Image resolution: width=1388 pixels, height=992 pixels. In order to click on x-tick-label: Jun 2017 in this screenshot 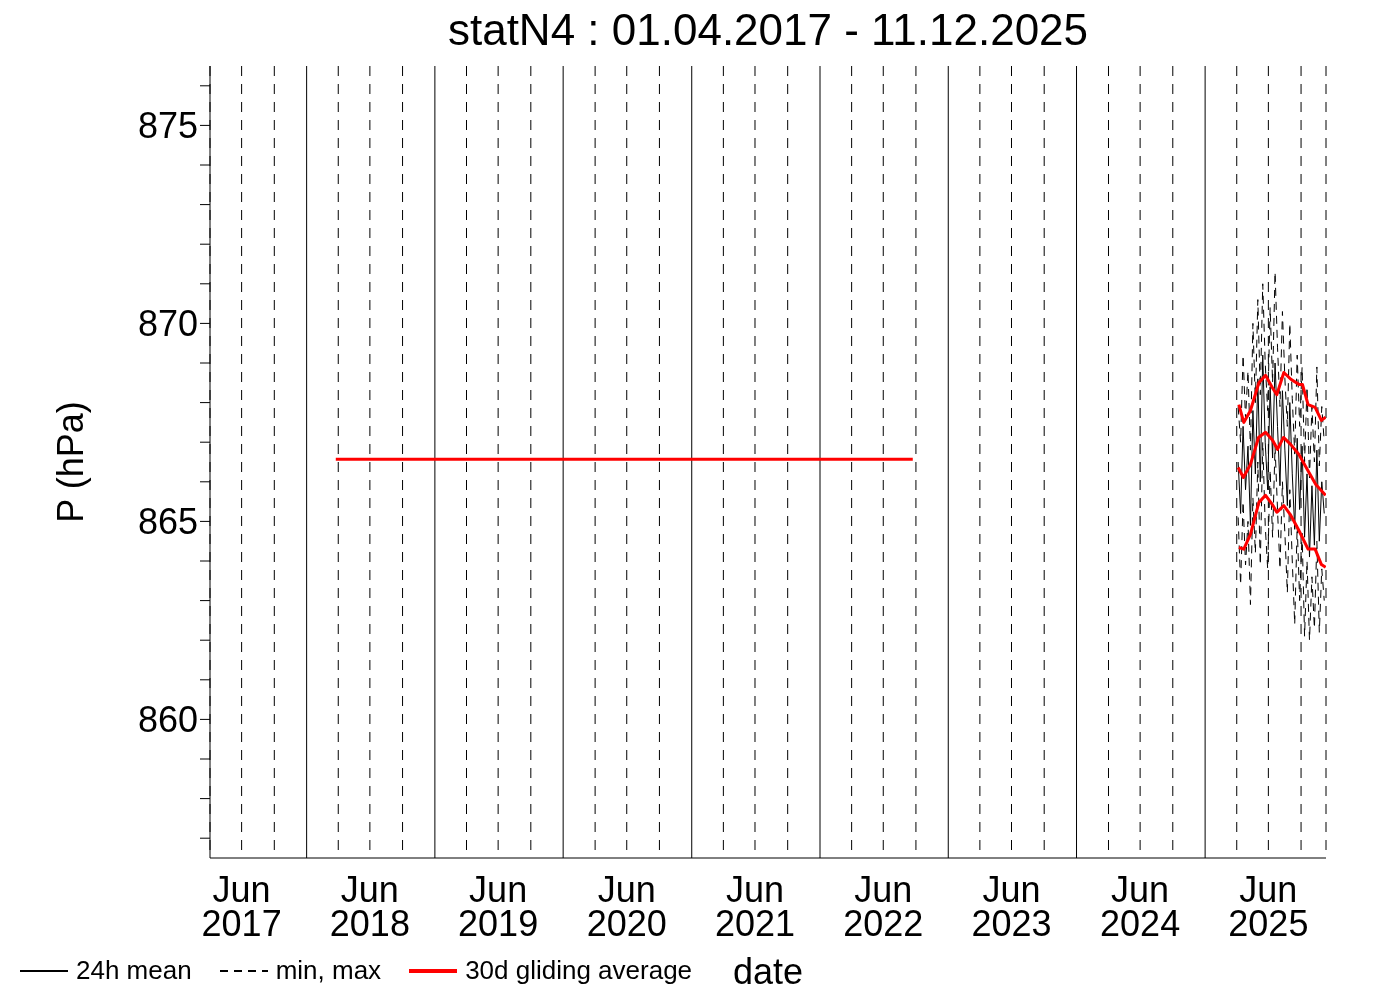, I will do `click(241, 906)`.